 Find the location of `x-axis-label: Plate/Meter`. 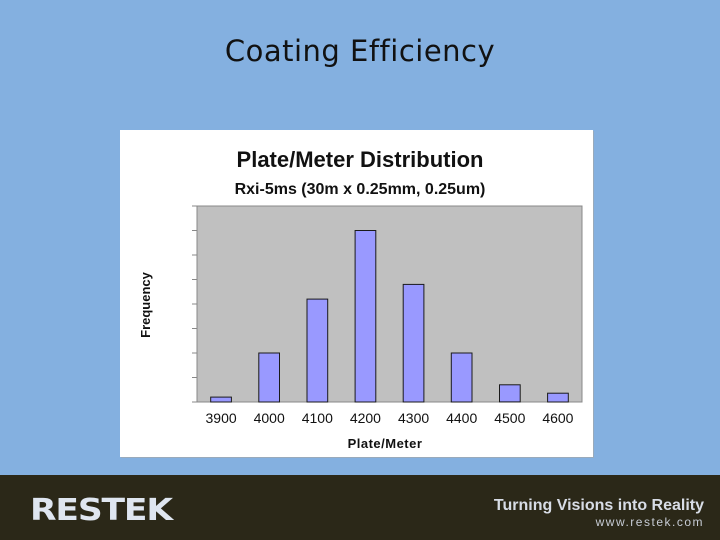

x-axis-label: Plate/Meter is located at coordinates (385, 443).